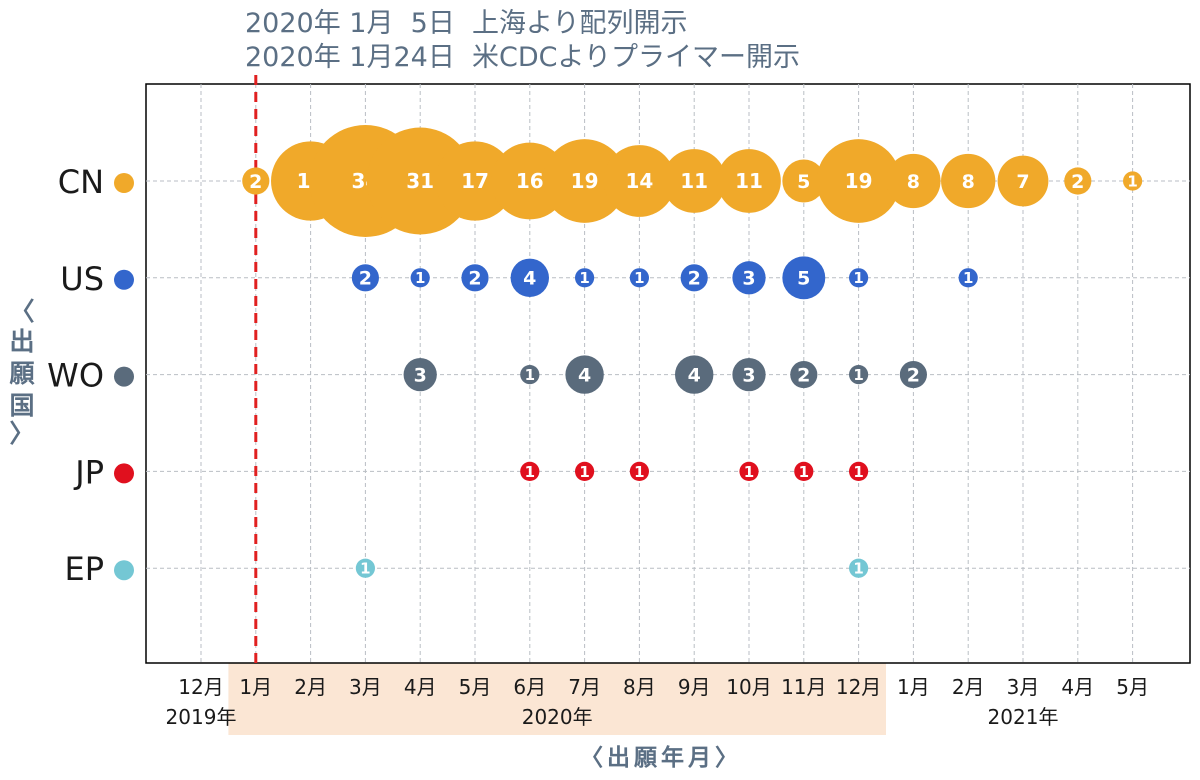  Describe the element at coordinates (82, 279) in the screenshot. I see `row-label-us: US` at that location.